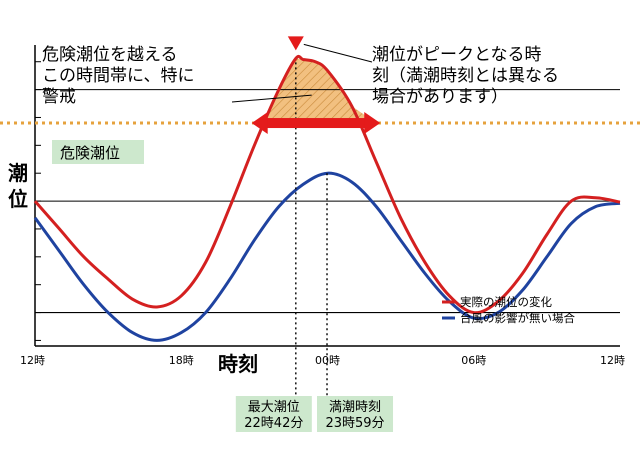 This screenshot has width=640, height=459. I want to click on y-axis-label-char: 潮, so click(18, 173).